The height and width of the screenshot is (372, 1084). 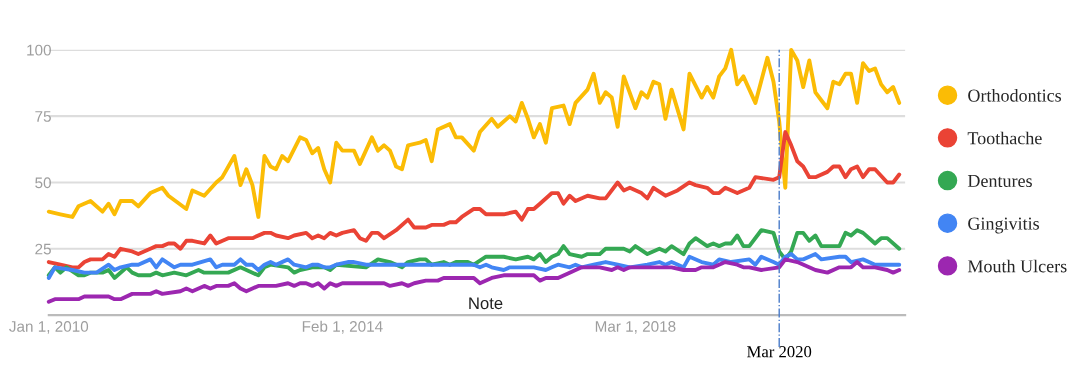 What do you see at coordinates (1003, 225) in the screenshot?
I see `legend-label: Gingivitis` at bounding box center [1003, 225].